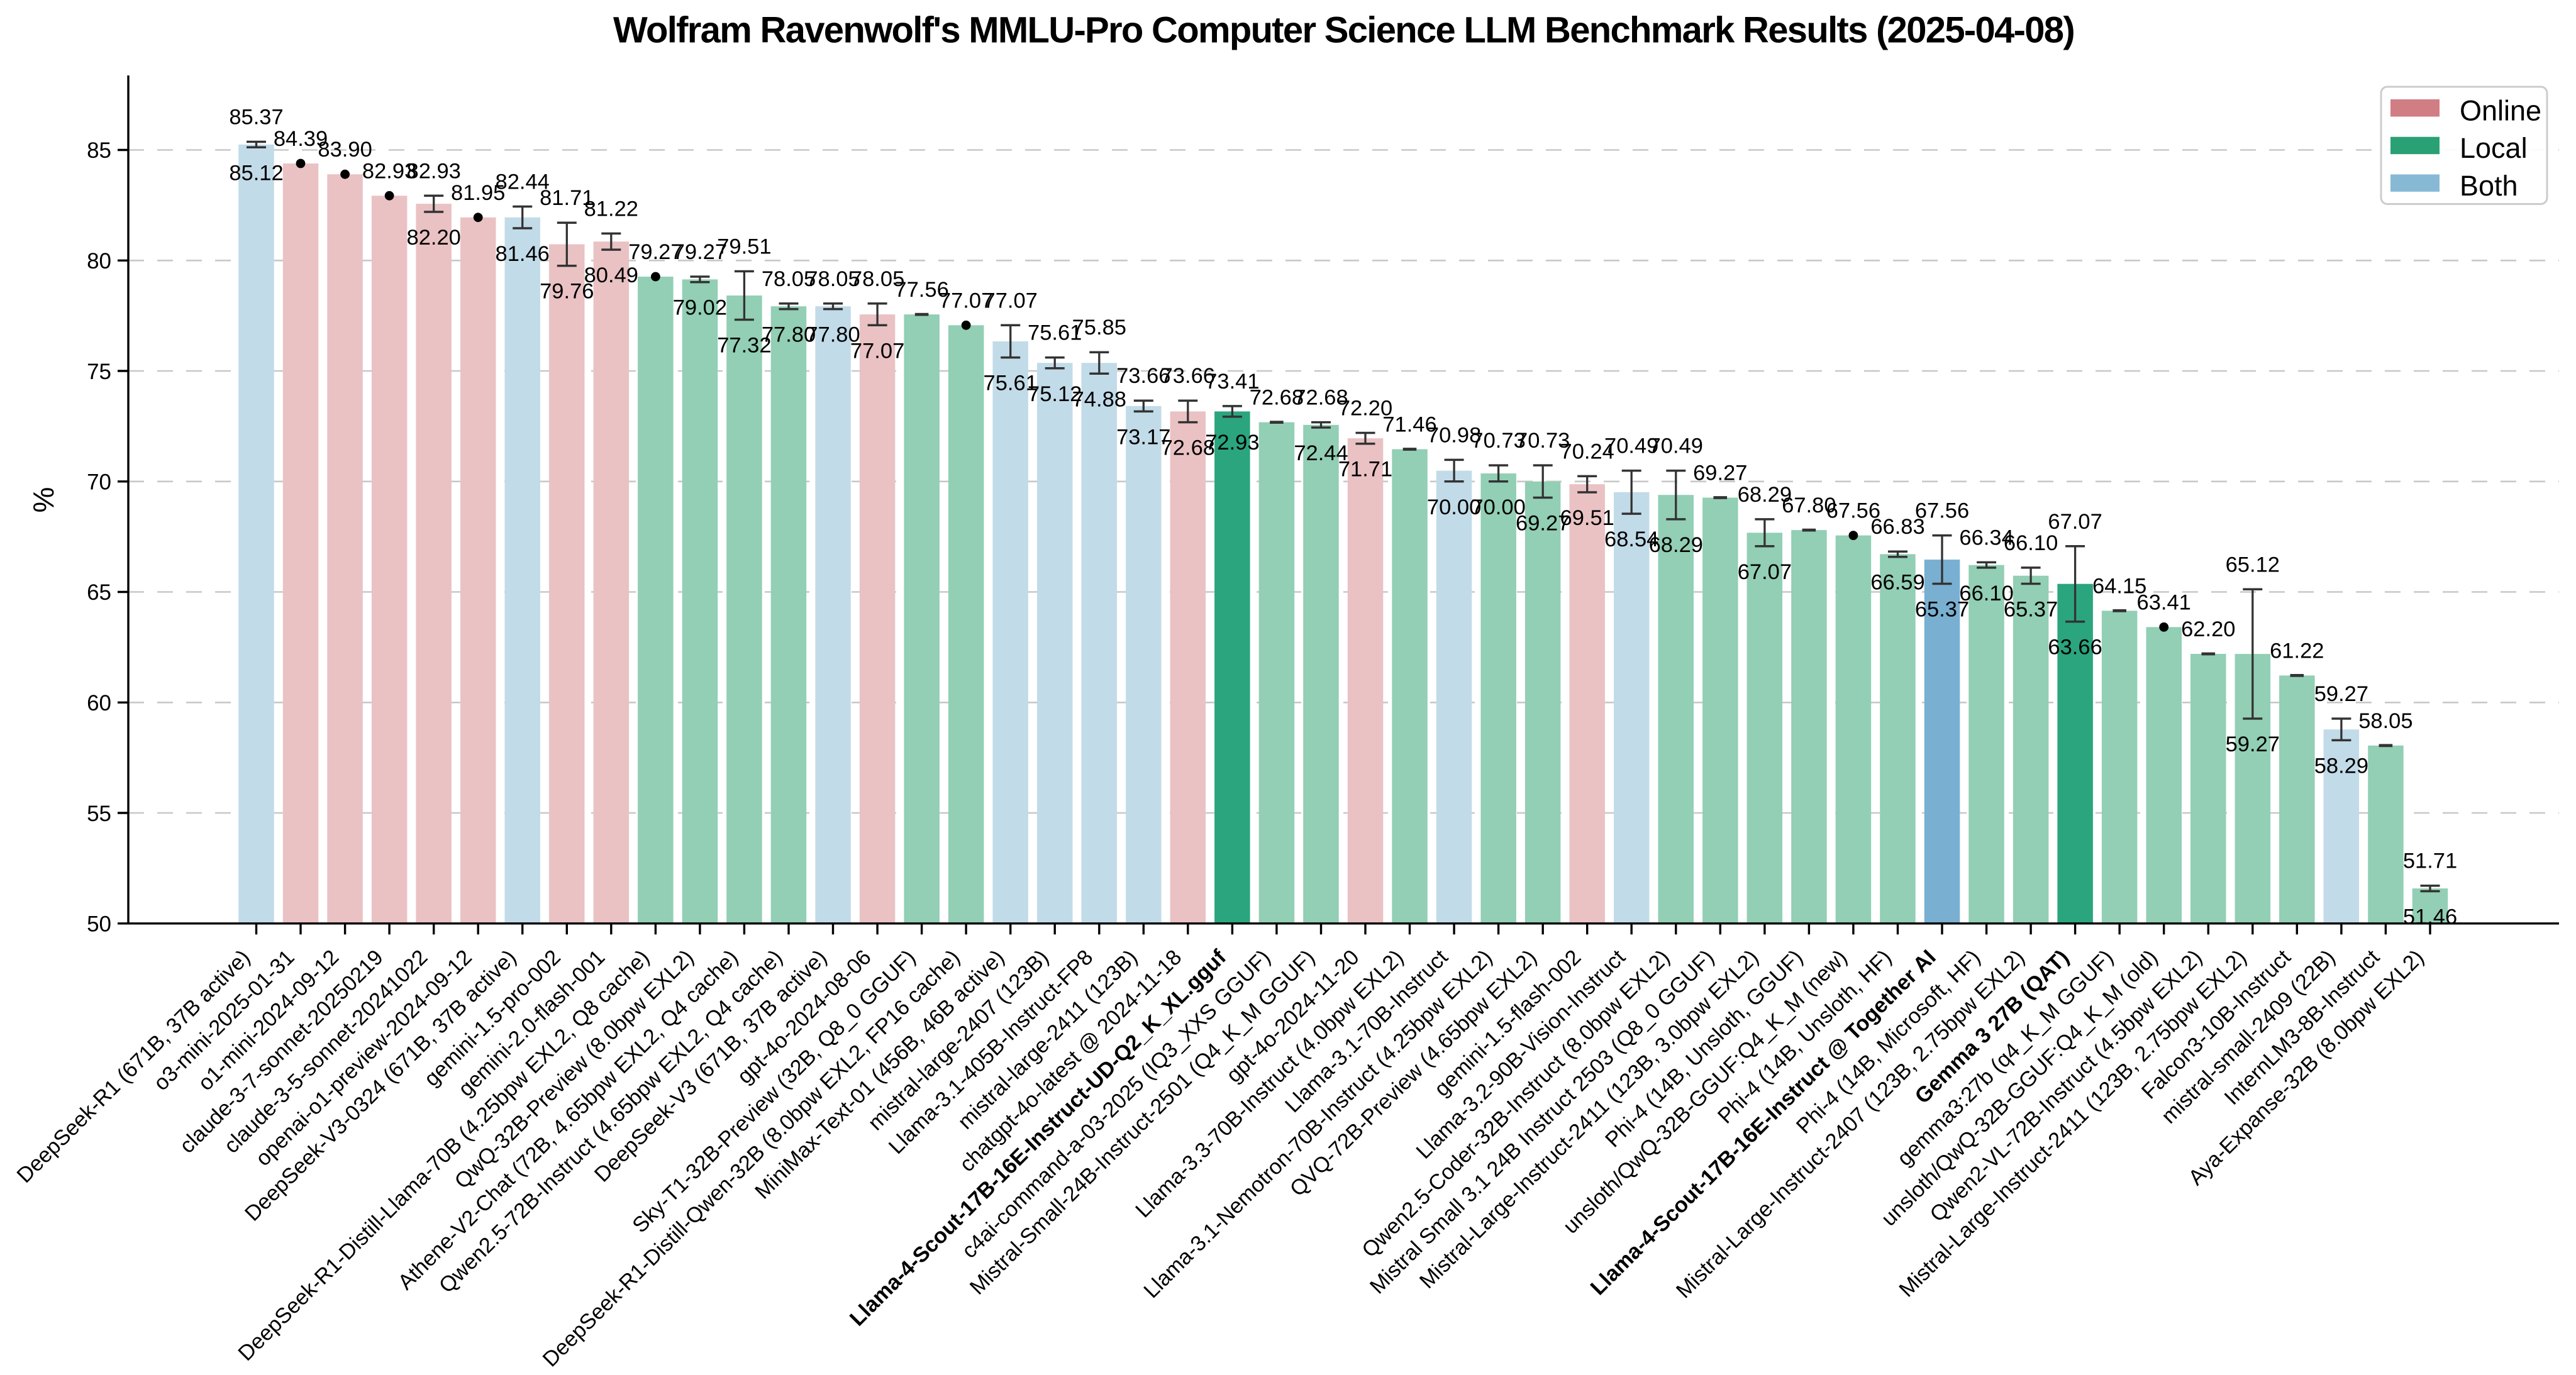 This screenshot has width=2576, height=1375. What do you see at coordinates (567, 292) in the screenshot?
I see `svg-text: 79.76` at bounding box center [567, 292].